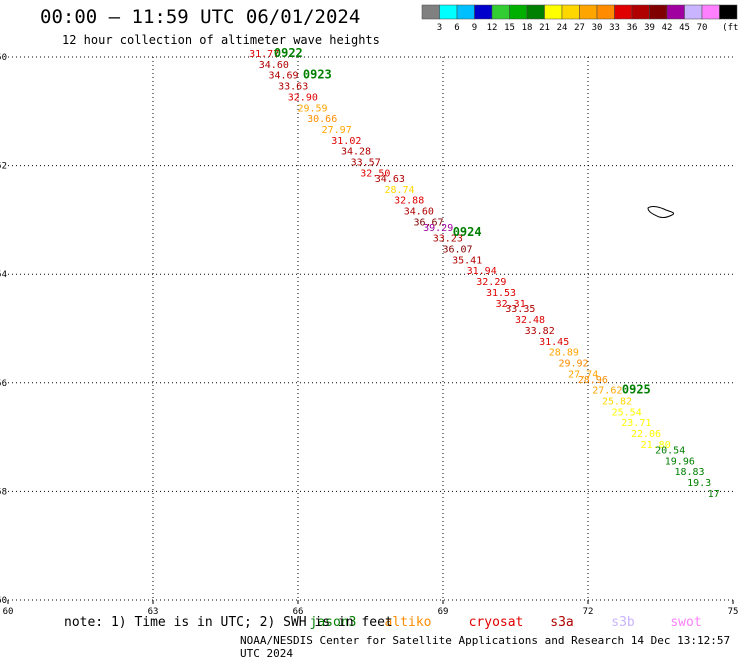 This screenshot has height=660, width=740. Describe the element at coordinates (562, 28) in the screenshot. I see `colorbar-tick-label: 24` at that location.